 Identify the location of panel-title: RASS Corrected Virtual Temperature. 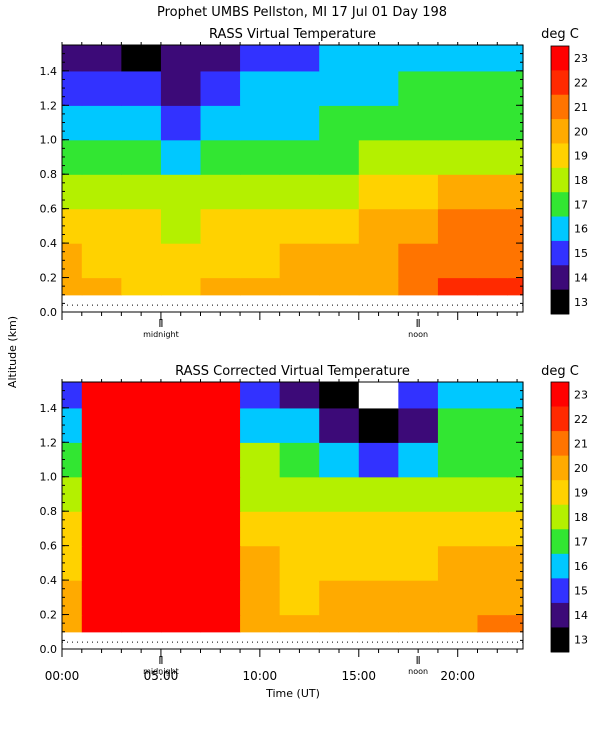
(292, 371).